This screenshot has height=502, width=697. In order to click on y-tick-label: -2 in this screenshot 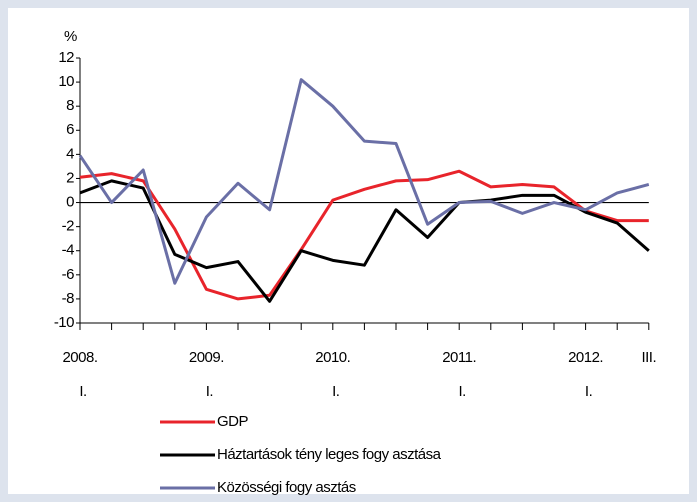, I will do `click(68, 226)`.